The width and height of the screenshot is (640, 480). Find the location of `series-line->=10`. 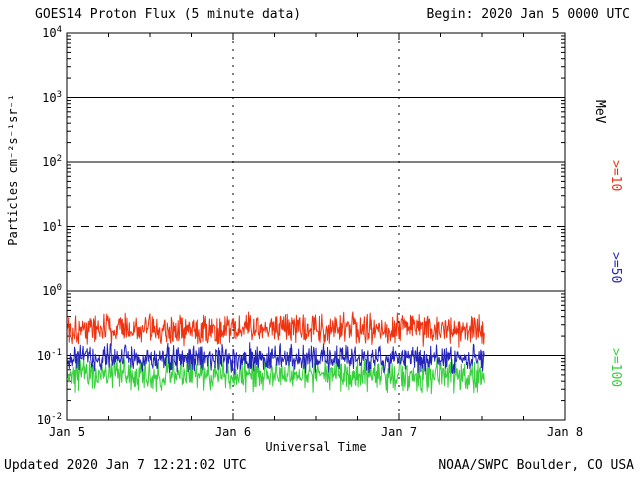

series-line->=10 is located at coordinates (276, 329).